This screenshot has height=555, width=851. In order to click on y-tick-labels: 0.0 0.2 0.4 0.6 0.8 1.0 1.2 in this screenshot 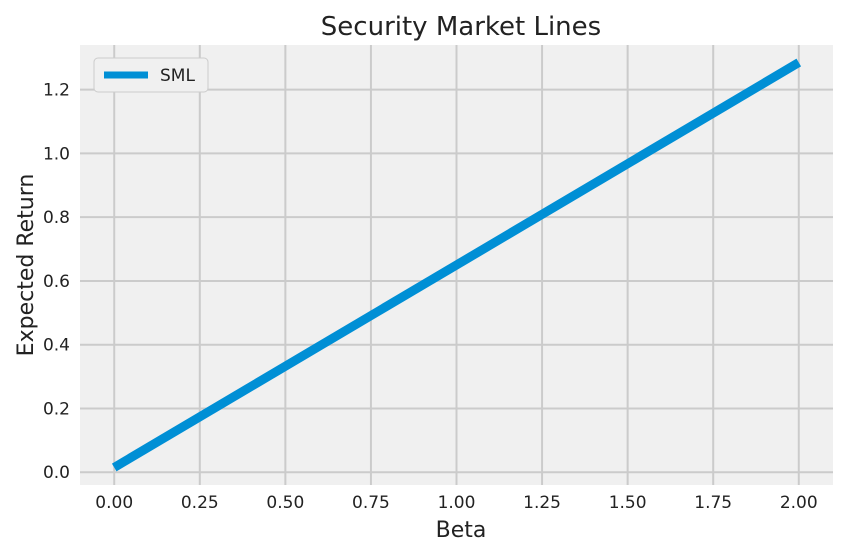, I will do `click(56, 282)`.